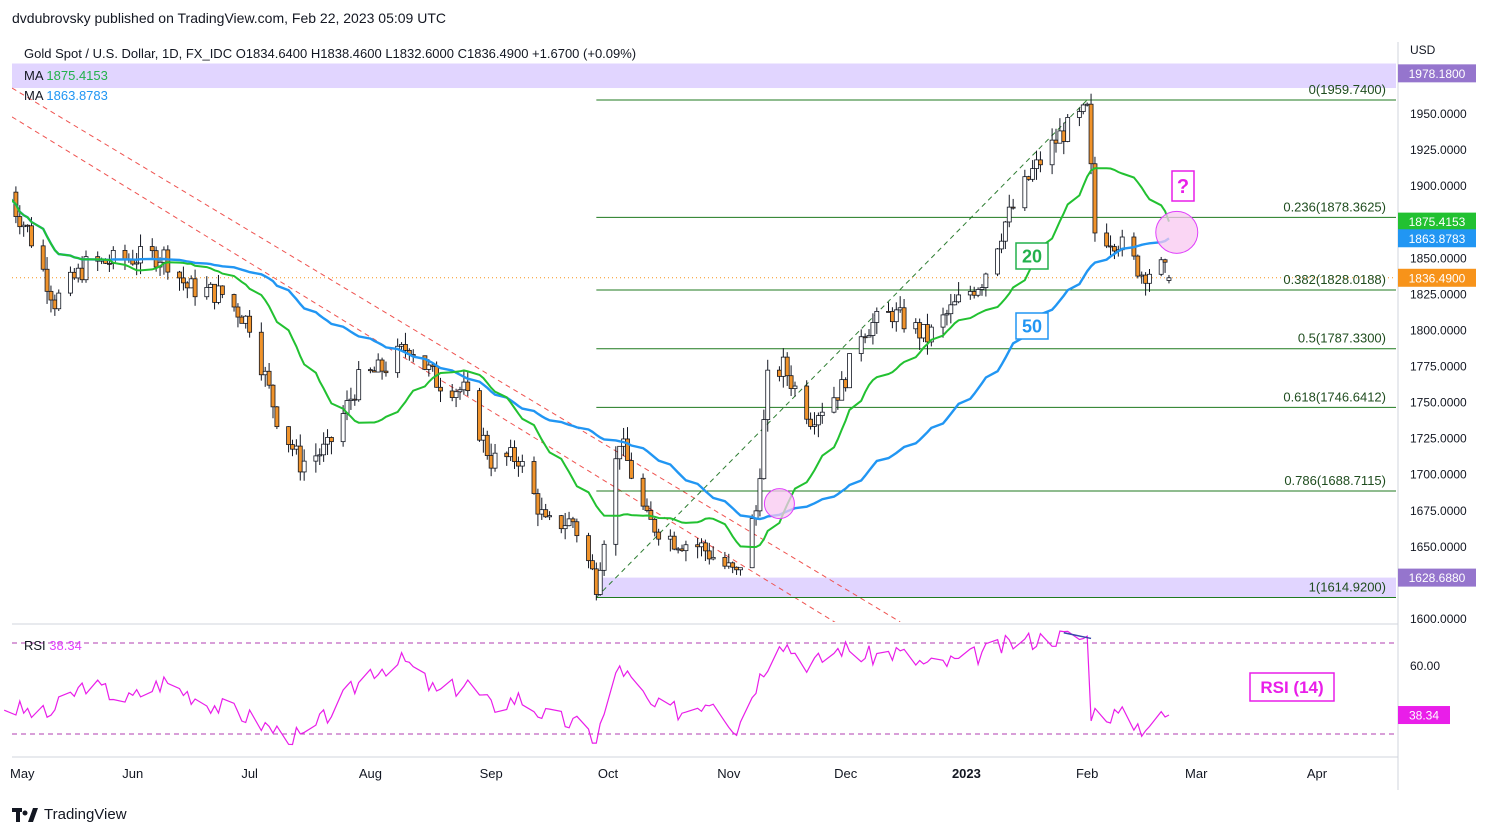  What do you see at coordinates (1335, 480) in the screenshot?
I see `fib-label-5: 0.786(1688.7115)` at bounding box center [1335, 480].